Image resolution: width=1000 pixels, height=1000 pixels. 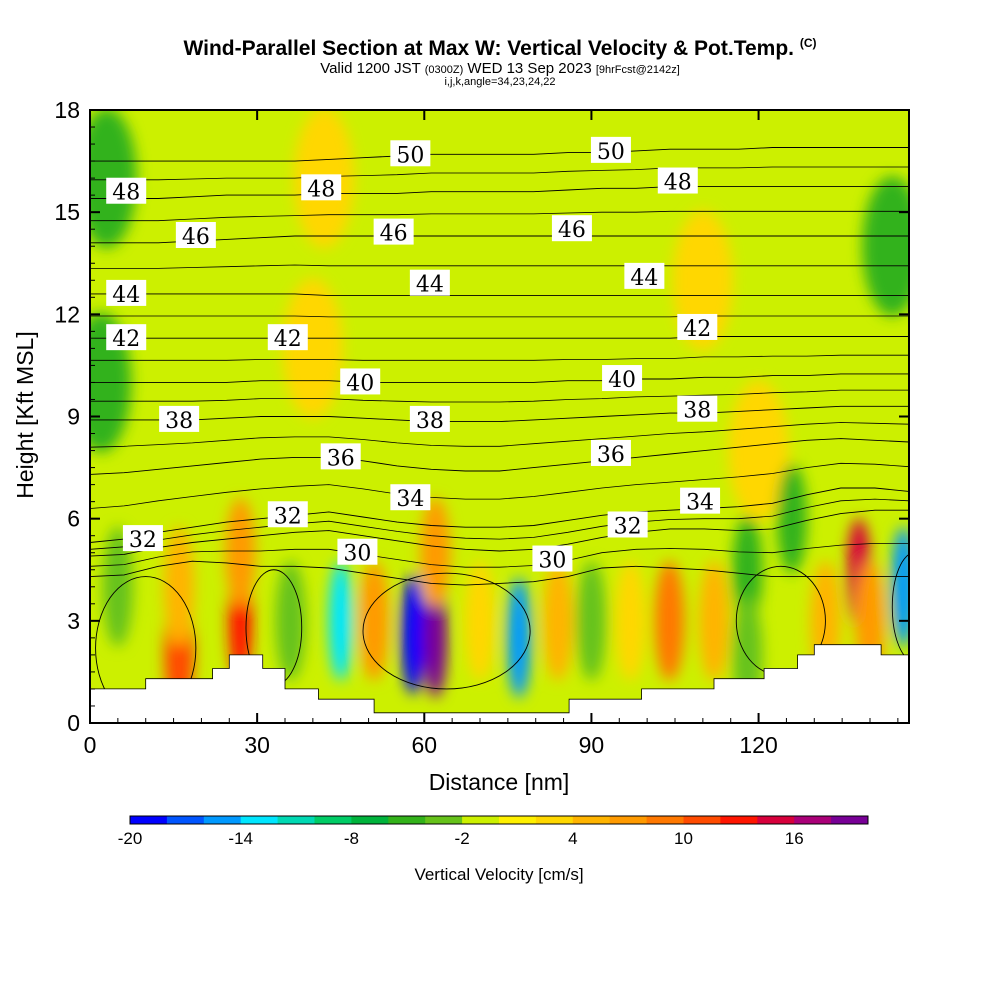 I want to click on contour-label: 48, so click(x=677, y=181).